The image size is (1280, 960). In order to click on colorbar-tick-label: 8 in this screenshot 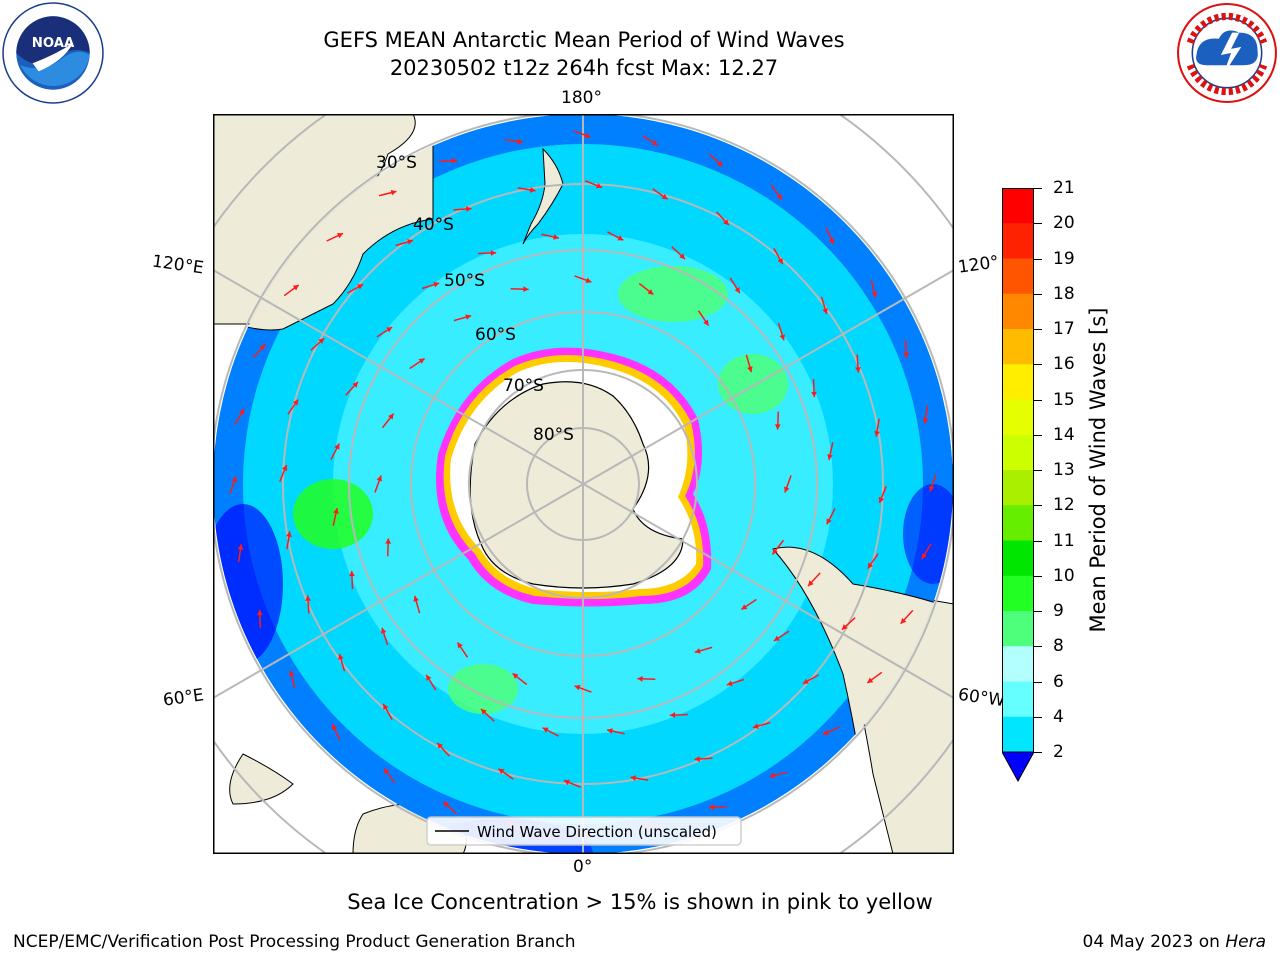, I will do `click(1058, 646)`.